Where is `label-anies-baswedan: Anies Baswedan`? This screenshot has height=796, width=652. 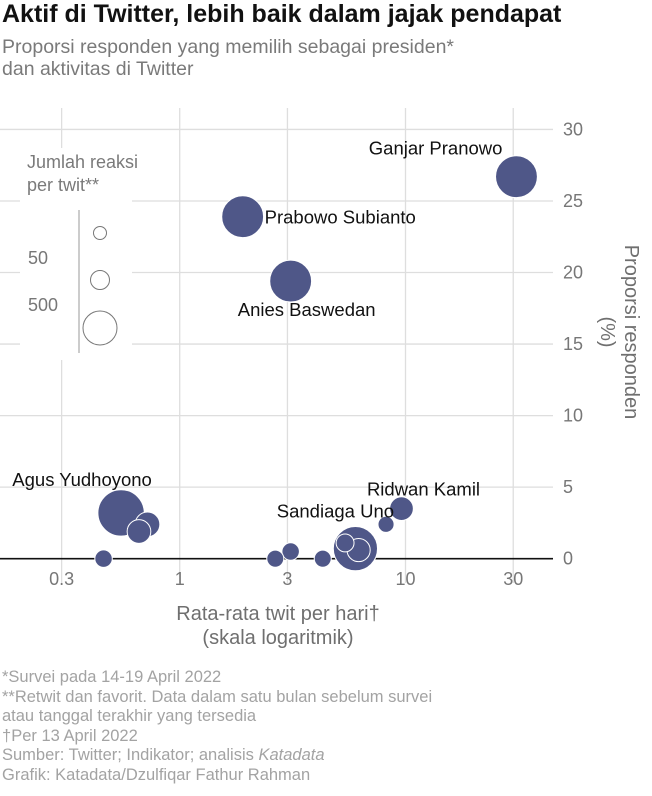
label-anies-baswedan: Anies Baswedan is located at coordinates (307, 309).